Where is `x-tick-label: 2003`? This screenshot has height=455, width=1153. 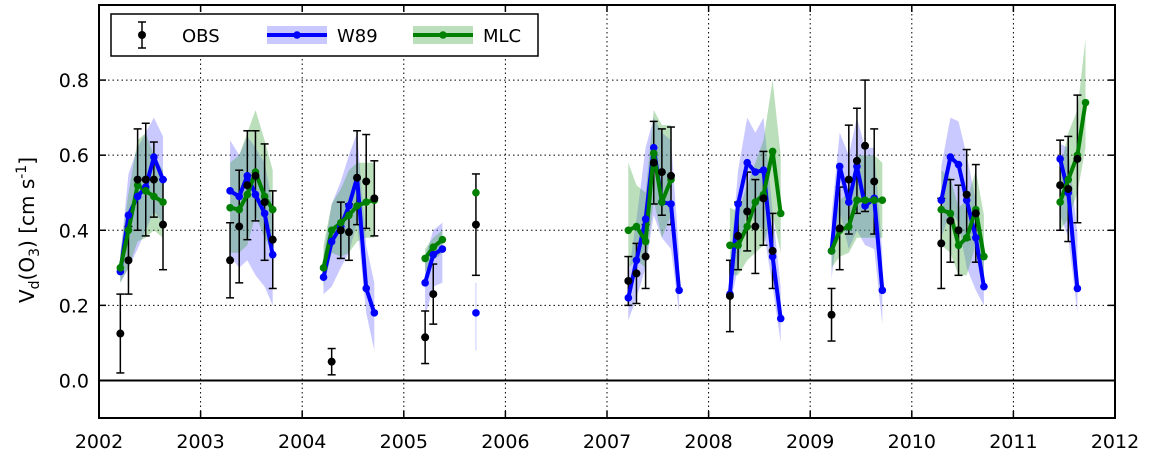
x-tick-label: 2003 is located at coordinates (200, 442).